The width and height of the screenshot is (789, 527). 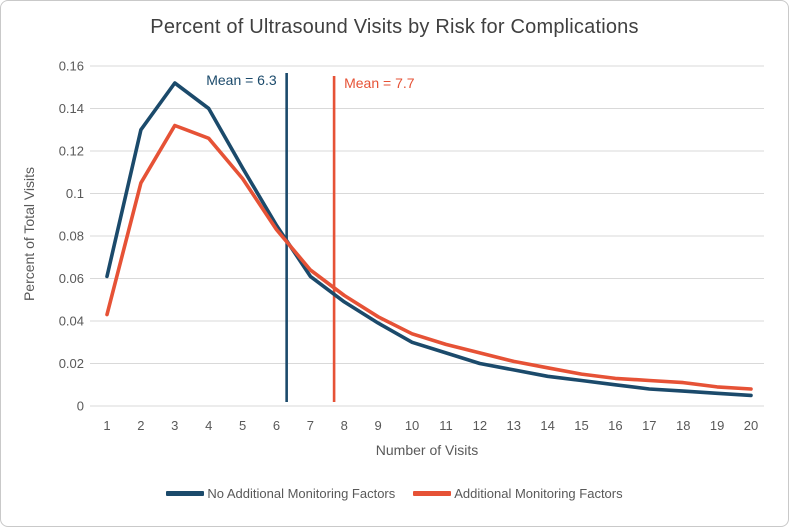 I want to click on legend-item-no-additional-monitoring: No Additional Monitoring Factors, so click(x=280, y=493).